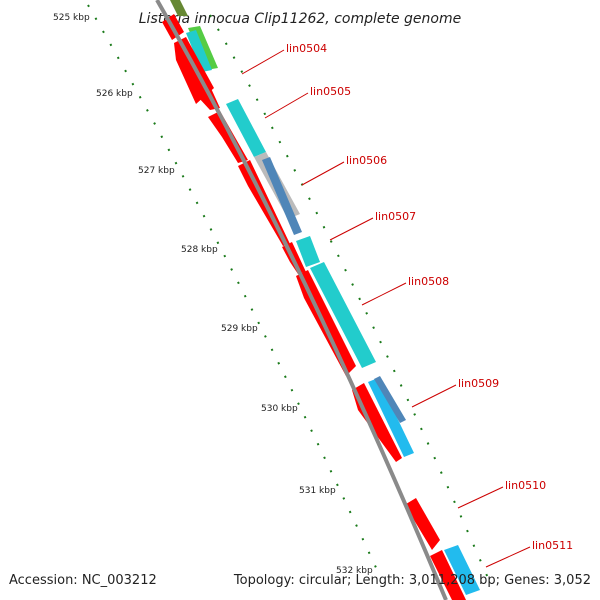 This screenshot has height=600, width=600. What do you see at coordinates (317, 491) in the screenshot?
I see `tick-label: 531 kbp` at bounding box center [317, 491].